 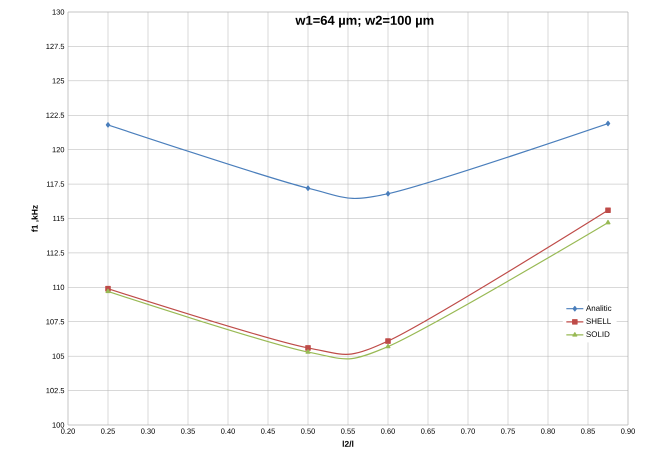 What do you see at coordinates (364, 22) in the screenshot?
I see `chart-title: w1=64 µm; w2=100 µm` at bounding box center [364, 22].